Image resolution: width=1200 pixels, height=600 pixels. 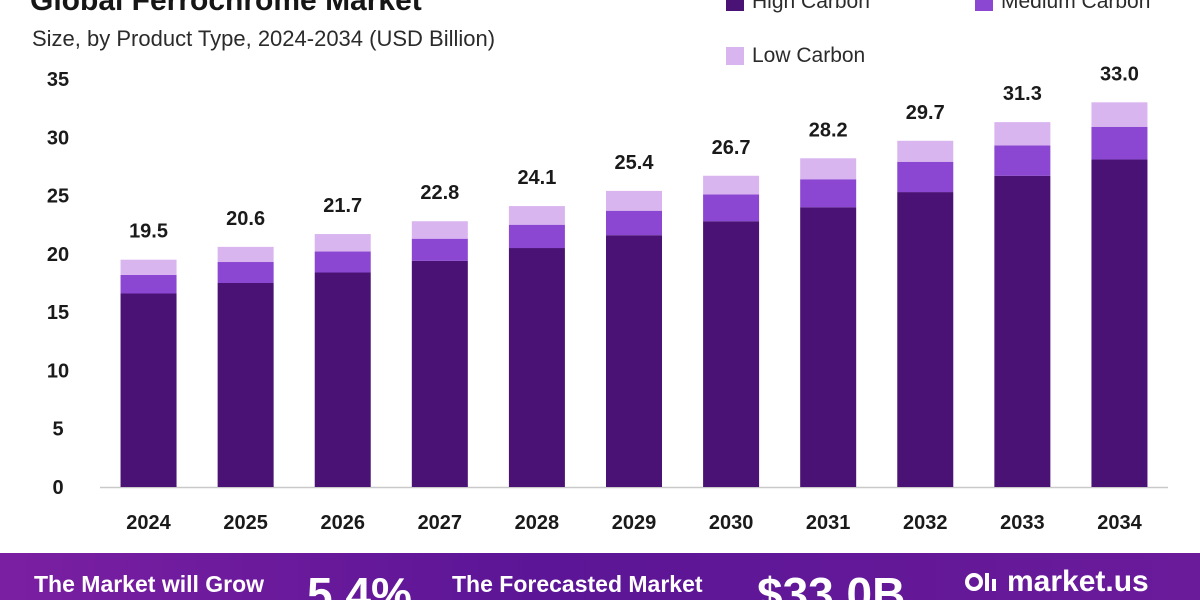 What do you see at coordinates (537, 523) in the screenshot?
I see `x-tick-label: 2028` at bounding box center [537, 523].